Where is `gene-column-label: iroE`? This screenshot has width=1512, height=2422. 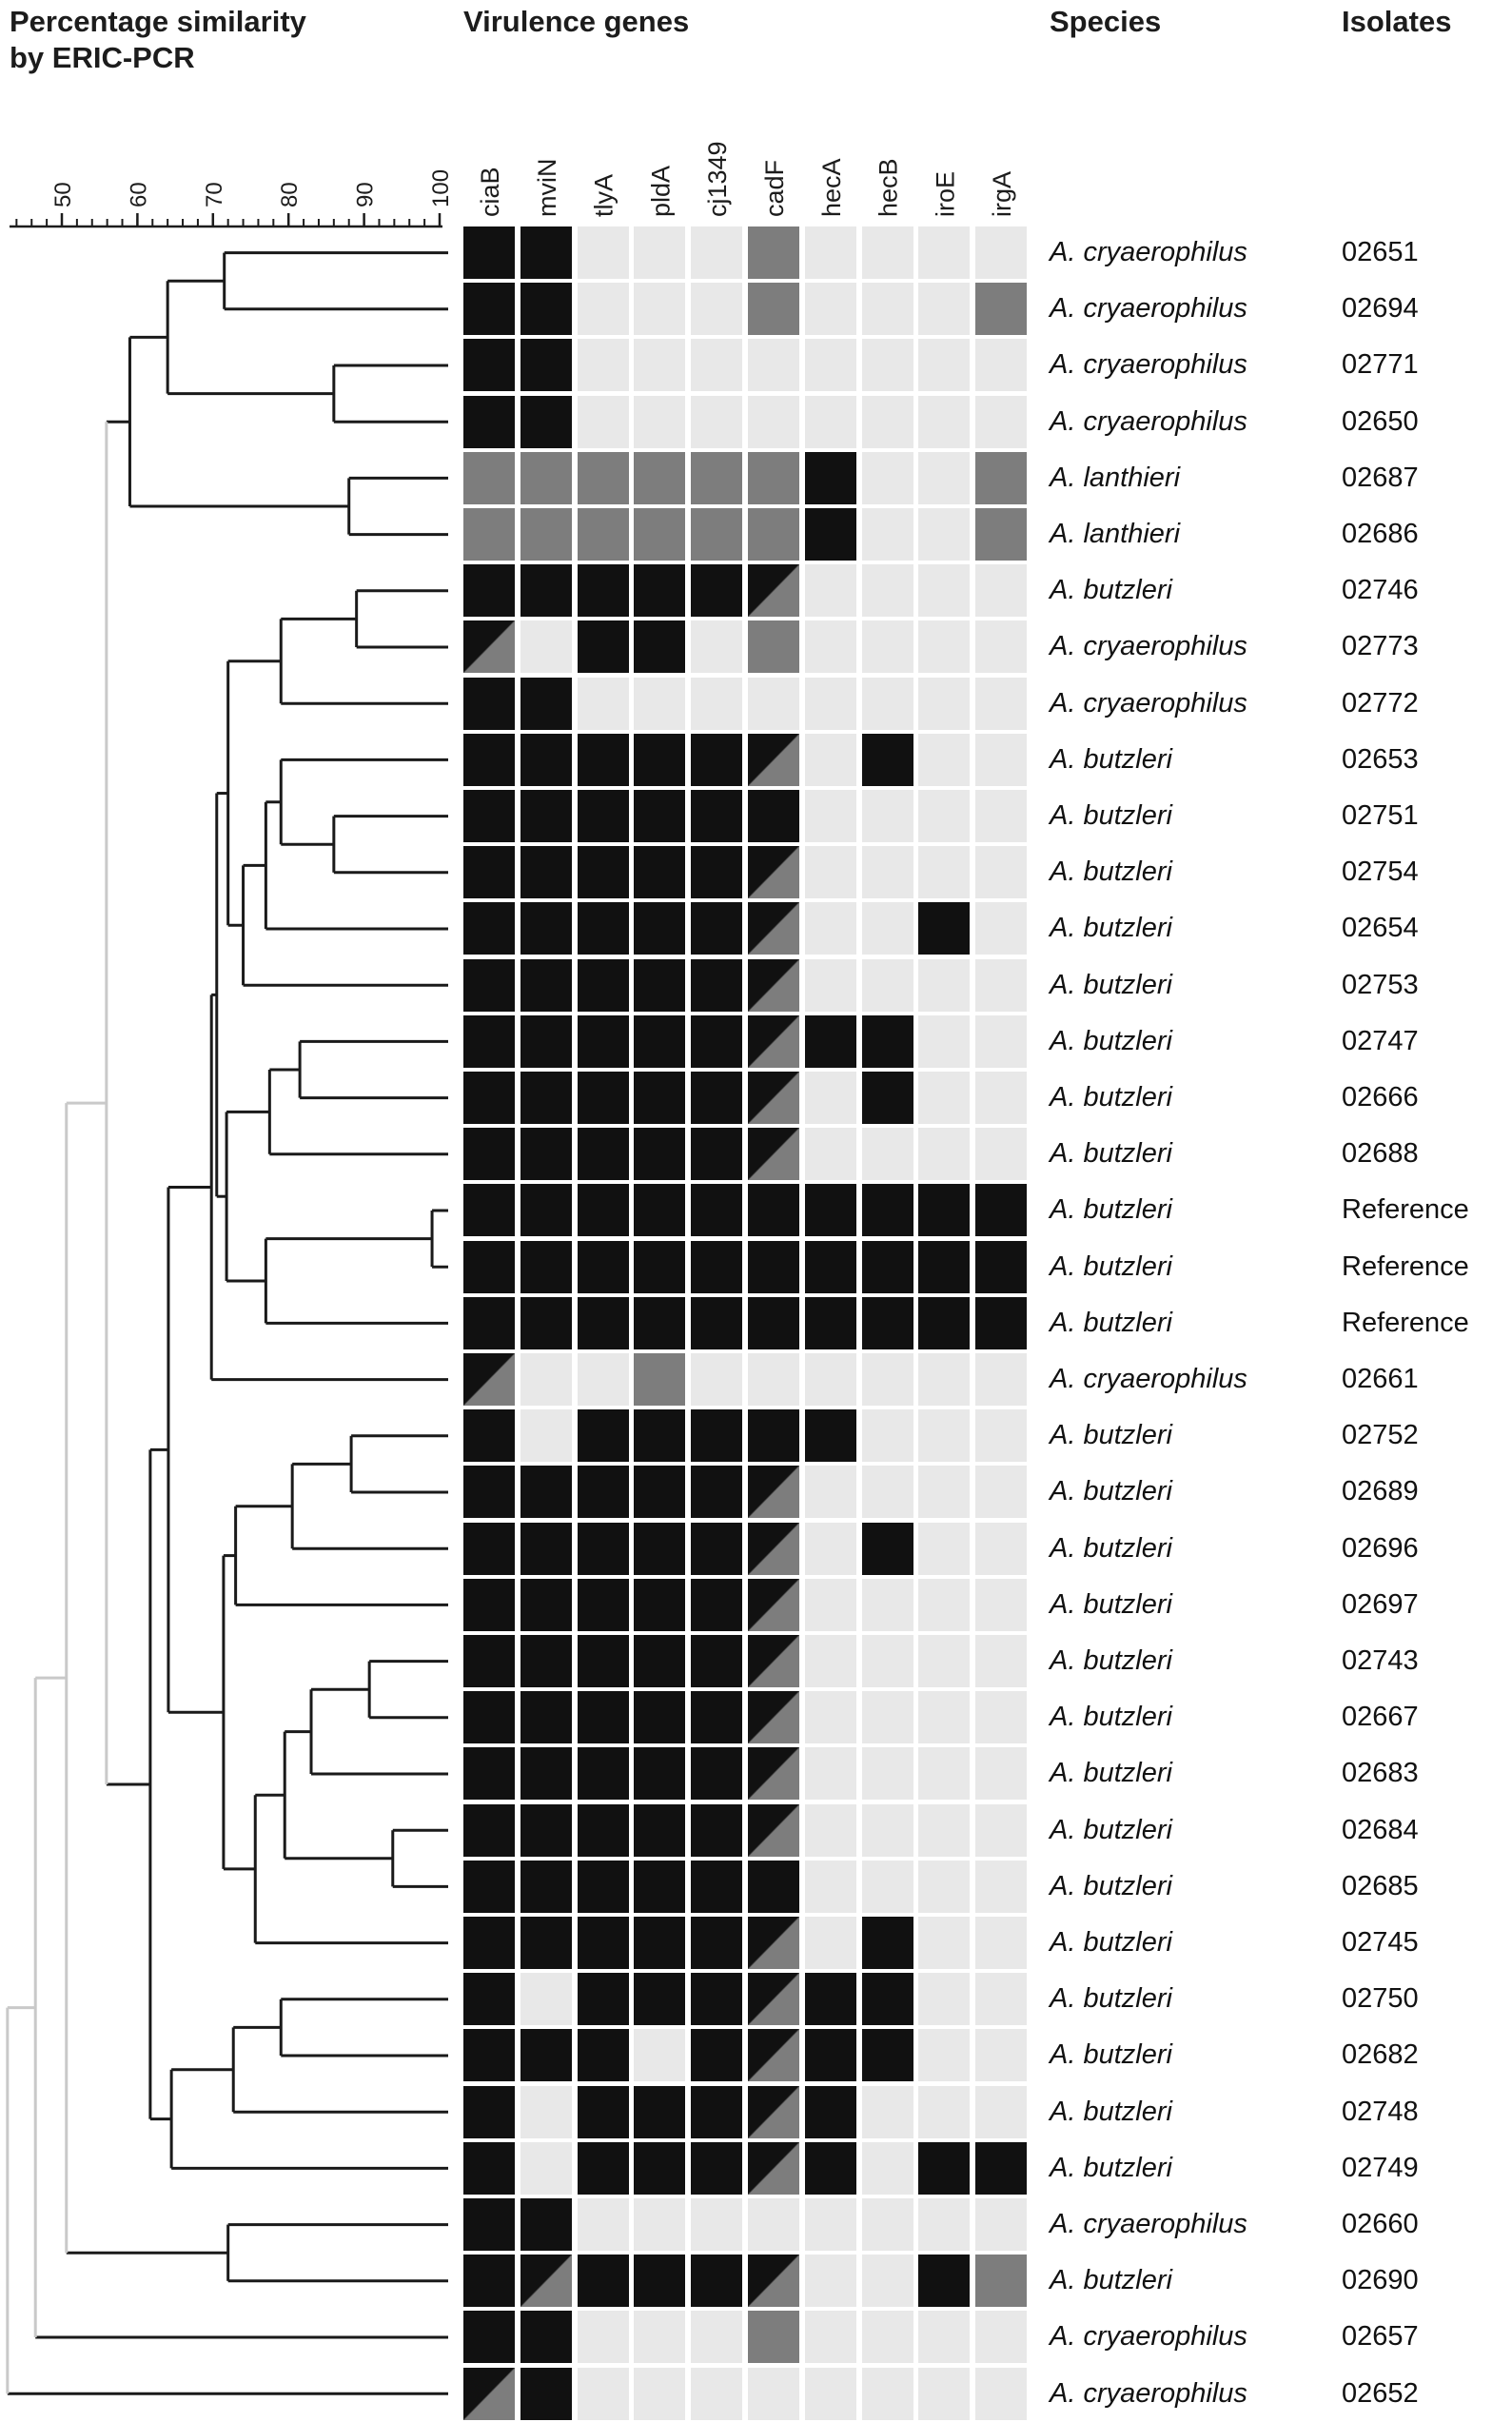 gene-column-label: iroE is located at coordinates (945, 194).